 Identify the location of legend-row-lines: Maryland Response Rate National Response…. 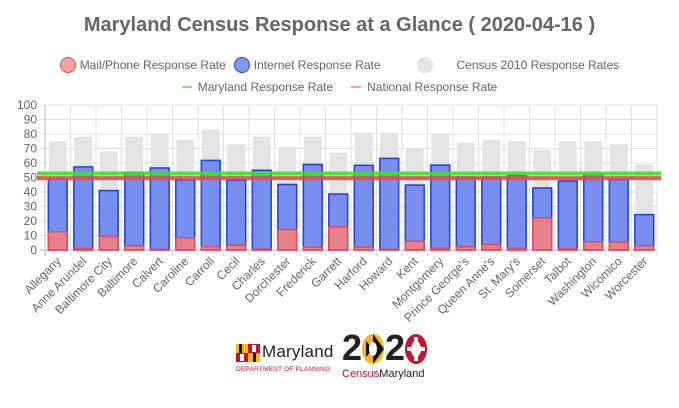
(339, 87).